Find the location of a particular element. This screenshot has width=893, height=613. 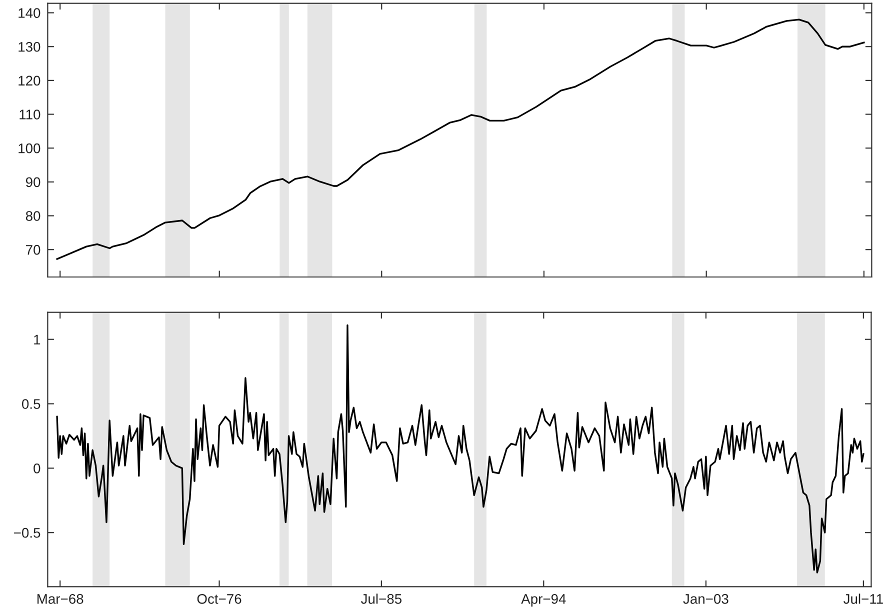

y-tick-label: 100 is located at coordinates (29, 148).